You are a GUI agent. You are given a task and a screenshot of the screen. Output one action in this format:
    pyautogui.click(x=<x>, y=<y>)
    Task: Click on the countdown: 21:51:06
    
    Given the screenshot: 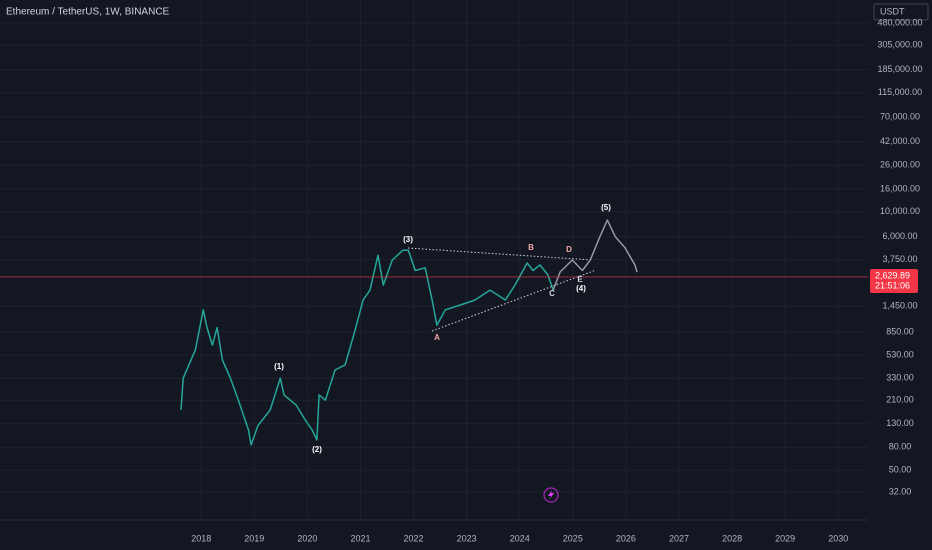 What is the action you would take?
    pyautogui.click(x=892, y=285)
    